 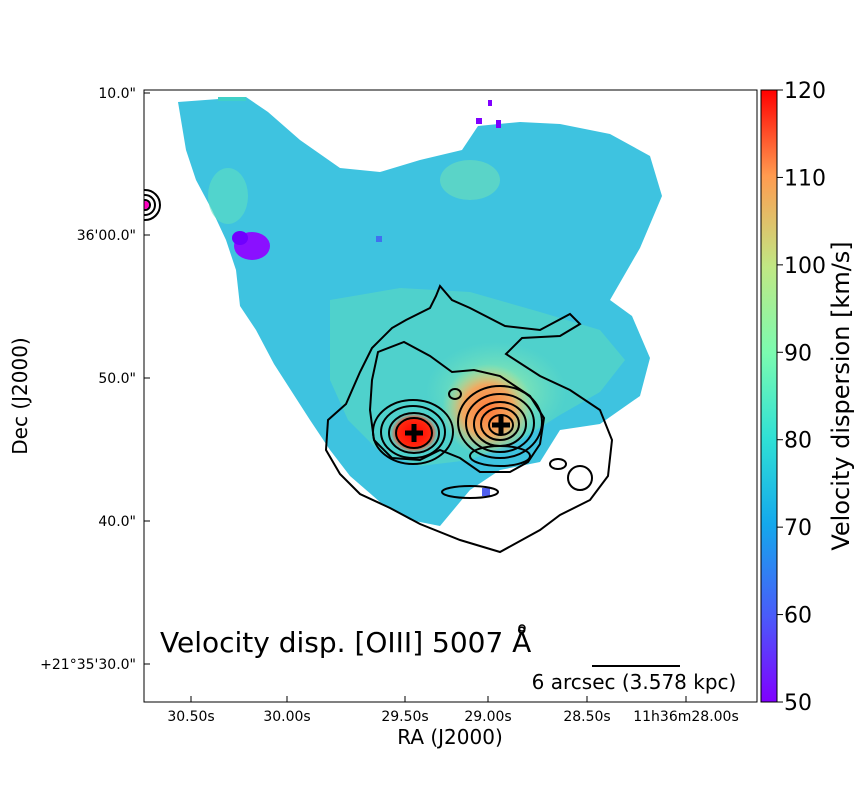 I want to click on x-tick-label: 11h36m28.00s, so click(x=686, y=717).